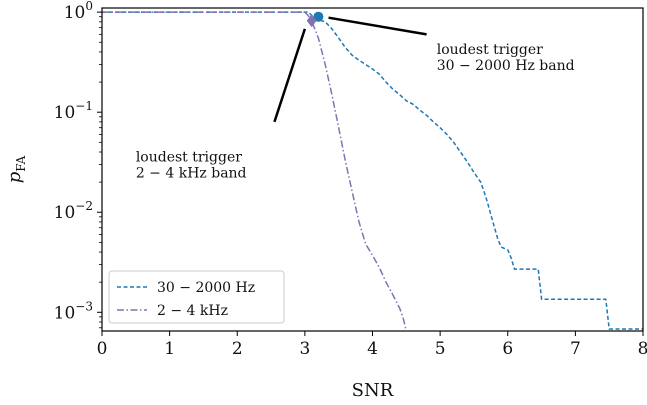  I want to click on legend-label-0: 30 − 2000 Hz, so click(206, 288).